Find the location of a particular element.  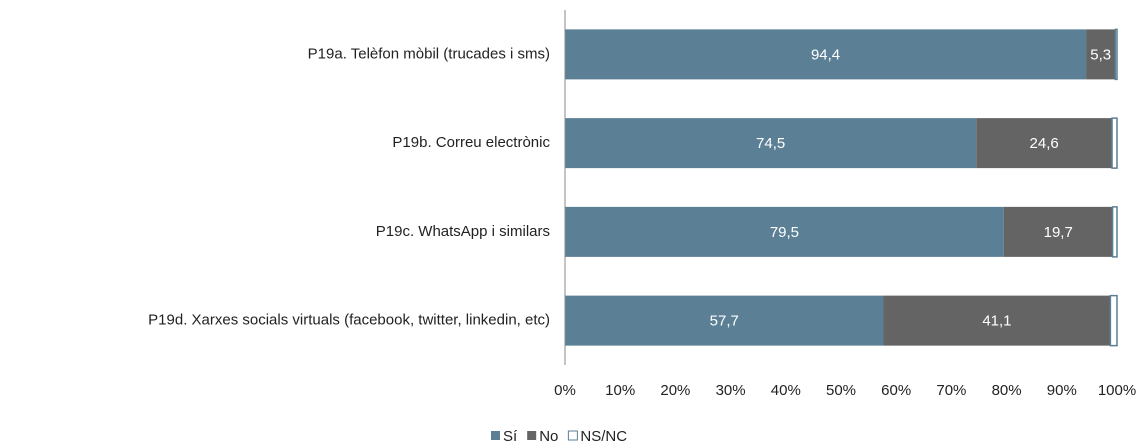

x-tick-label: 80% is located at coordinates (1007, 390).